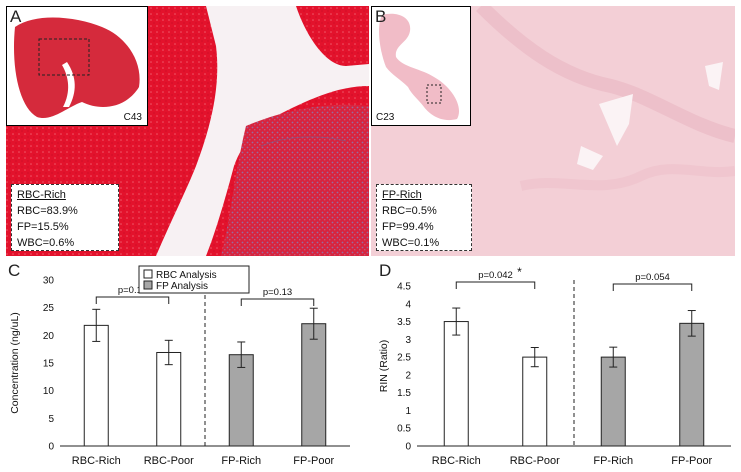 The height and width of the screenshot is (472, 741). Describe the element at coordinates (385, 270) in the screenshot. I see `panel-letter-d: D` at that location.